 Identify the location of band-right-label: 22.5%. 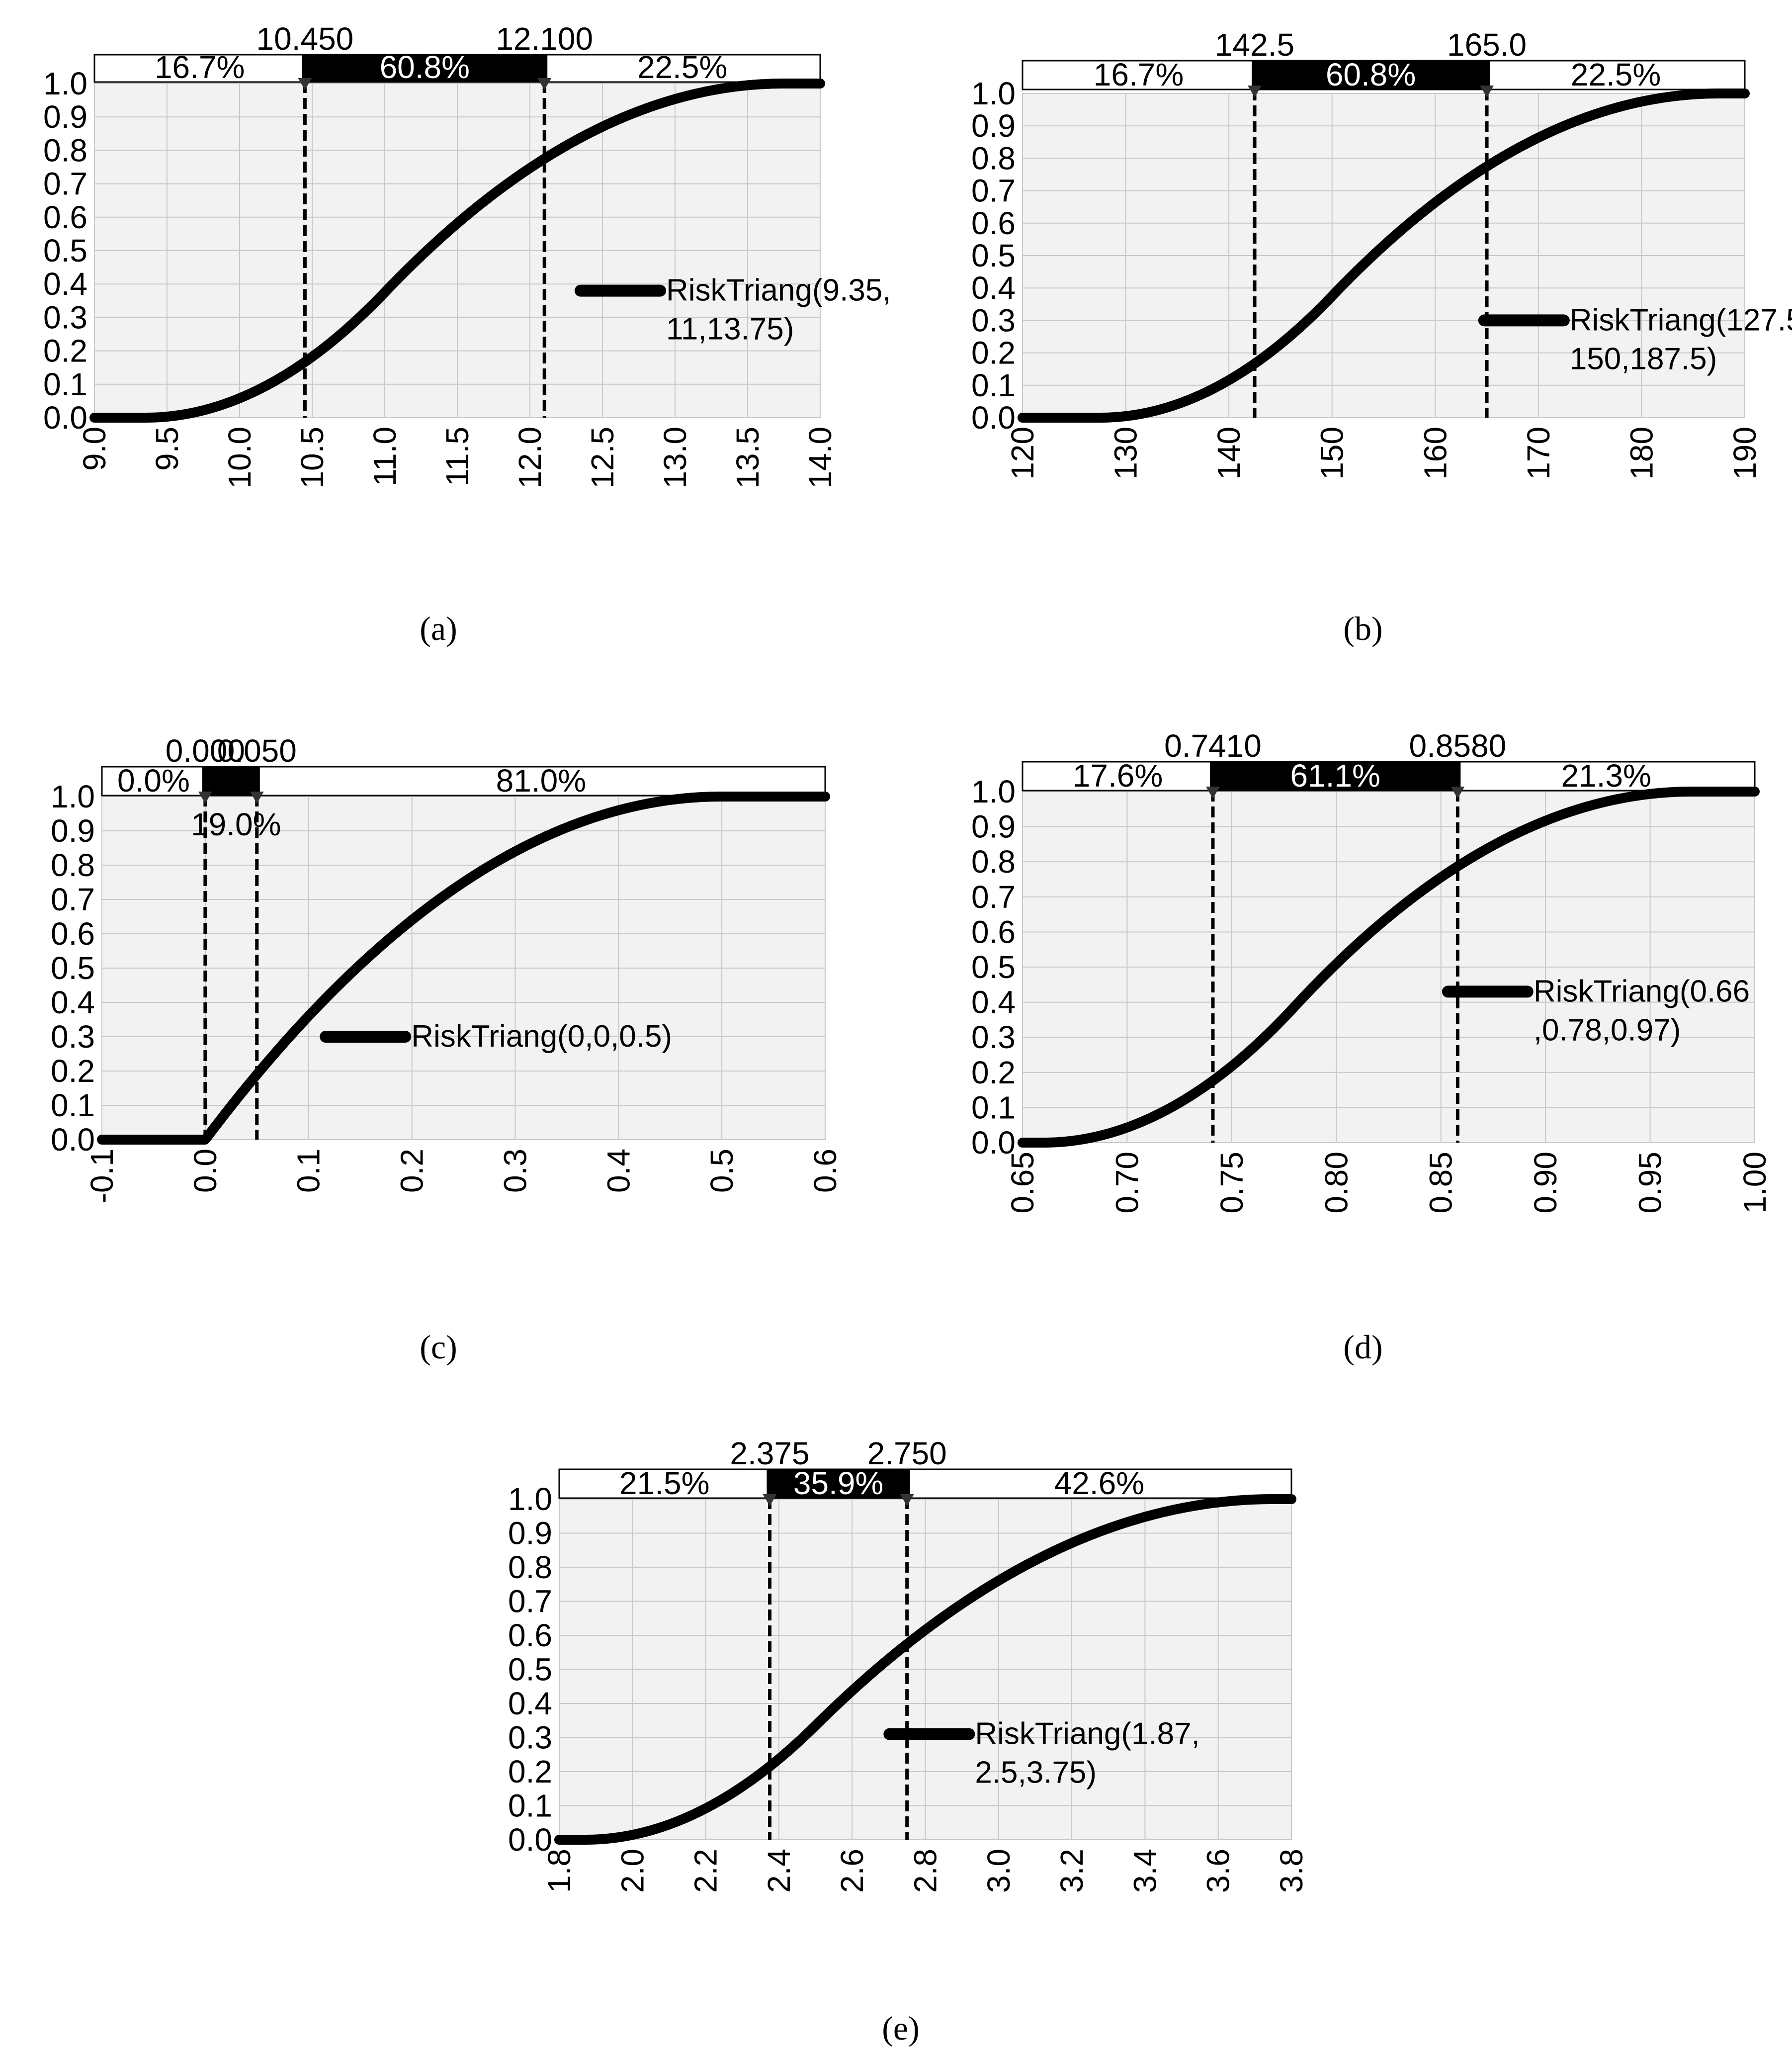
(1616, 74).